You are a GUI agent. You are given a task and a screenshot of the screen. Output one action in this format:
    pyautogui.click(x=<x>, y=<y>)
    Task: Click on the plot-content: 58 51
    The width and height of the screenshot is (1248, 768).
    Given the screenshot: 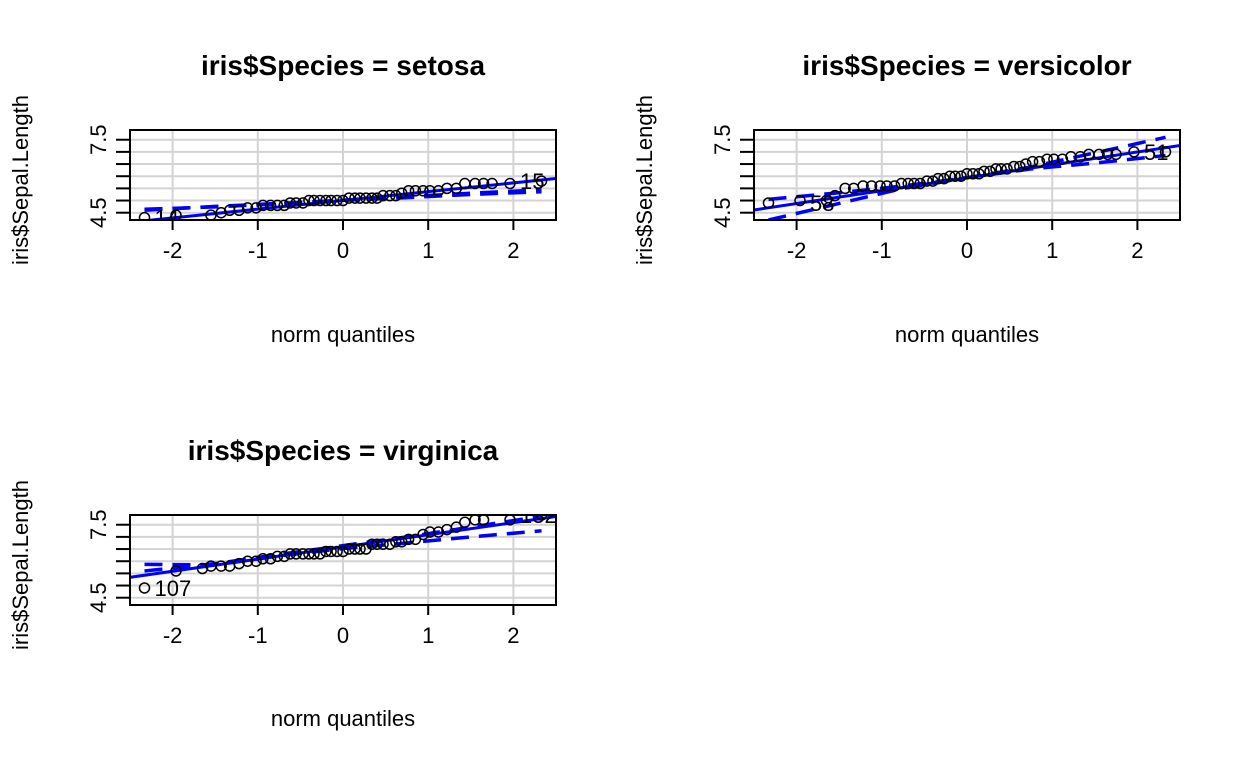 What is the action you would take?
    pyautogui.click(x=967, y=177)
    